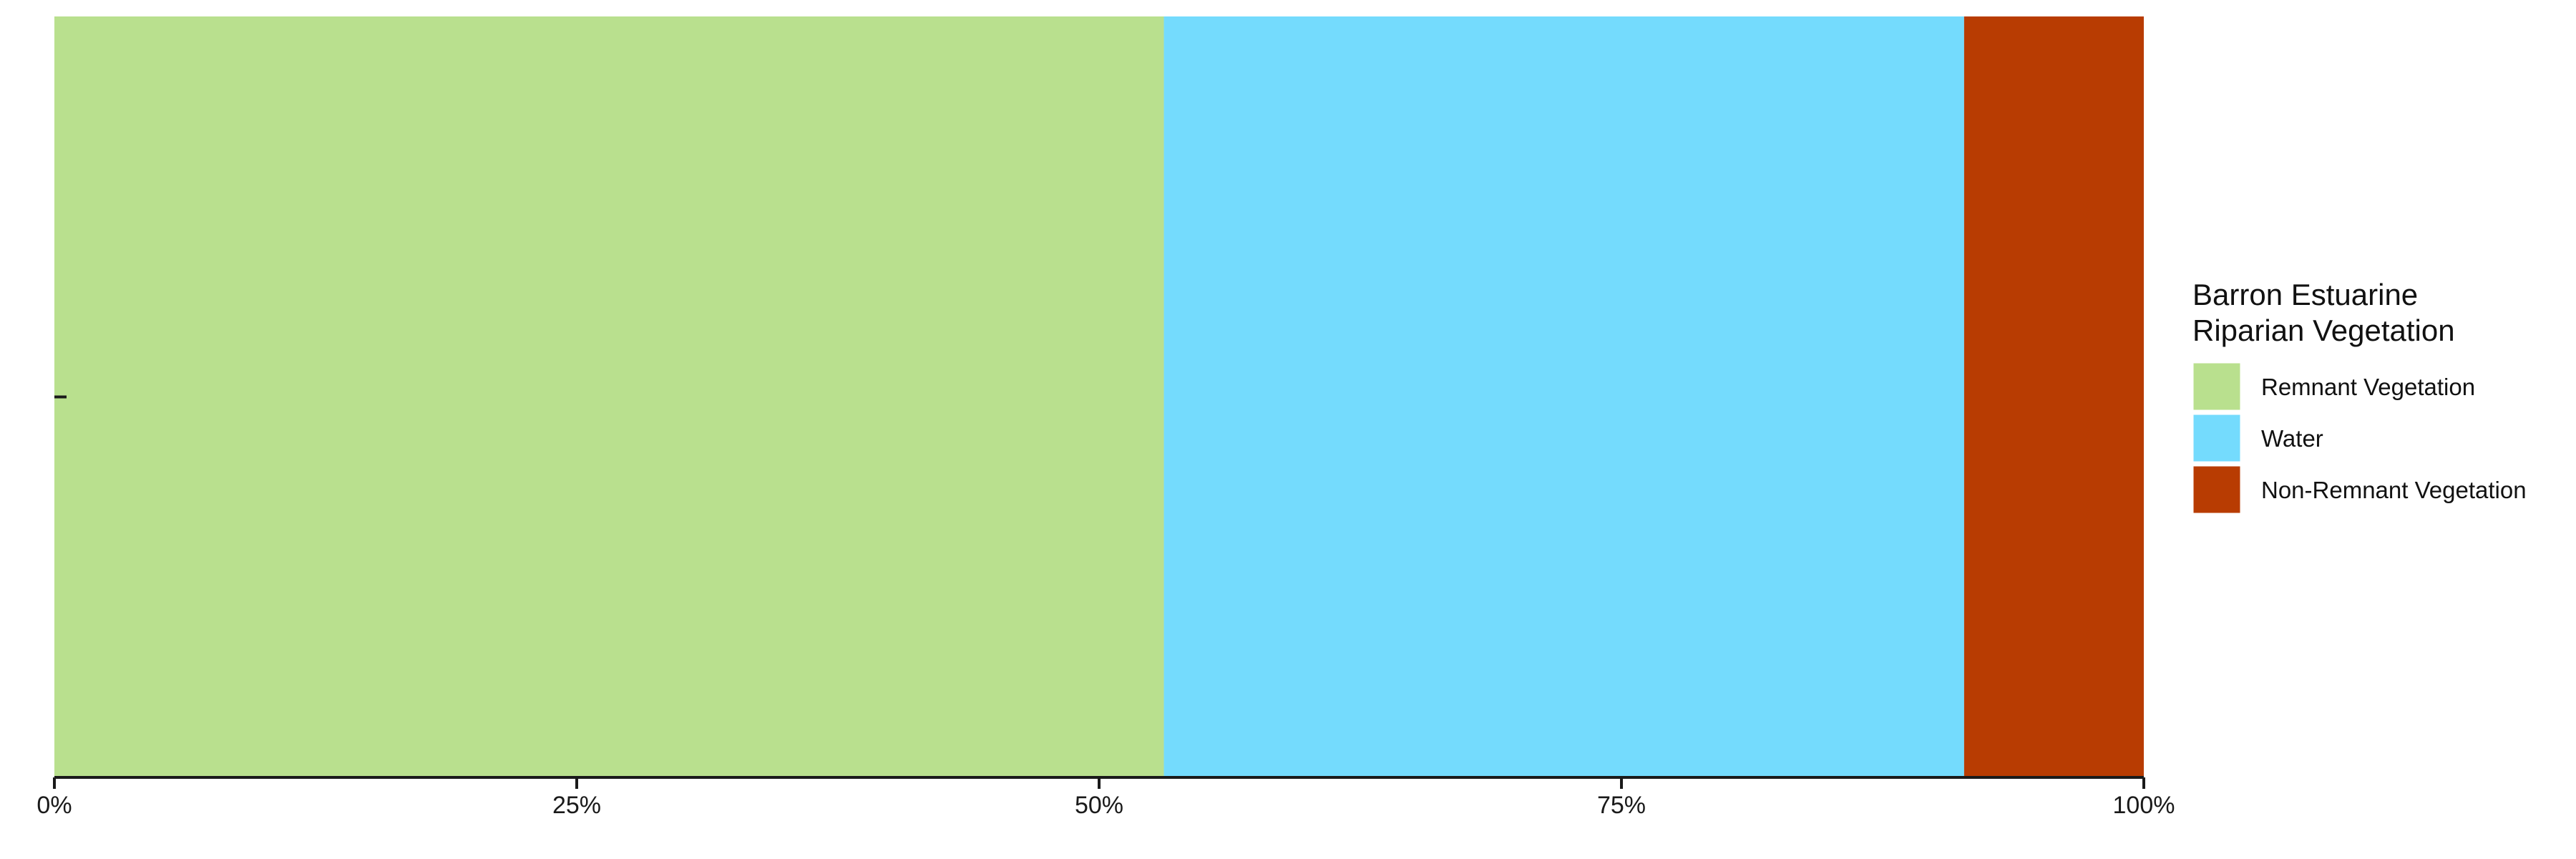  What do you see at coordinates (2217, 489) in the screenshot?
I see `legend-key-non-remnant-vegetation` at bounding box center [2217, 489].